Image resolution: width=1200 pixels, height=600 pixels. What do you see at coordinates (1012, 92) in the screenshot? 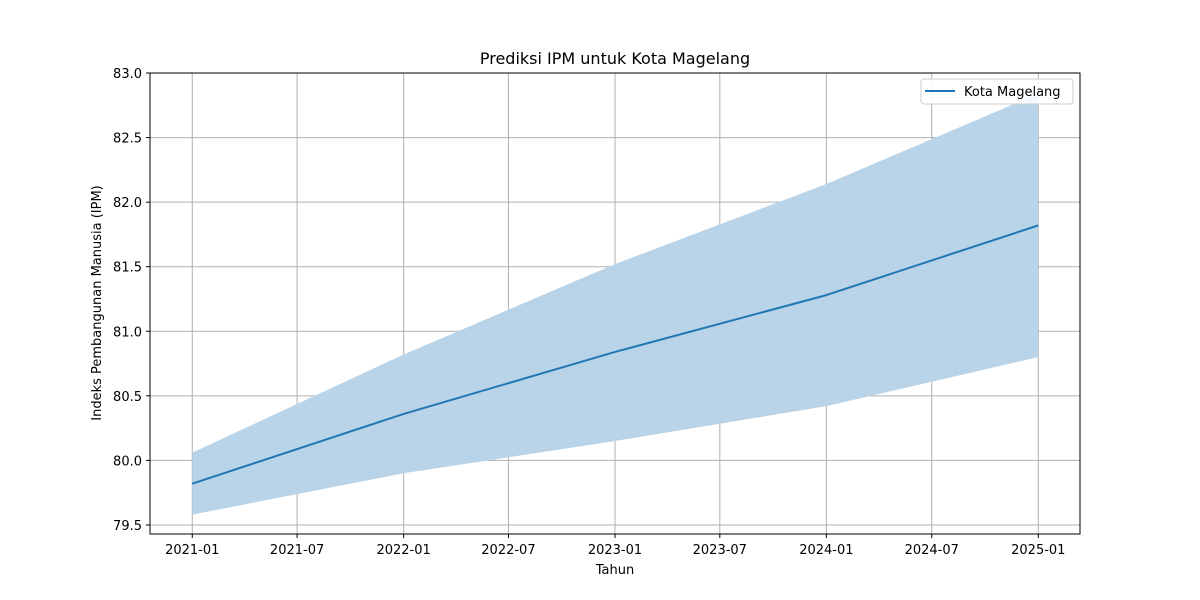
I see `legend-label-kota-magelang: Kota Magelang` at bounding box center [1012, 92].